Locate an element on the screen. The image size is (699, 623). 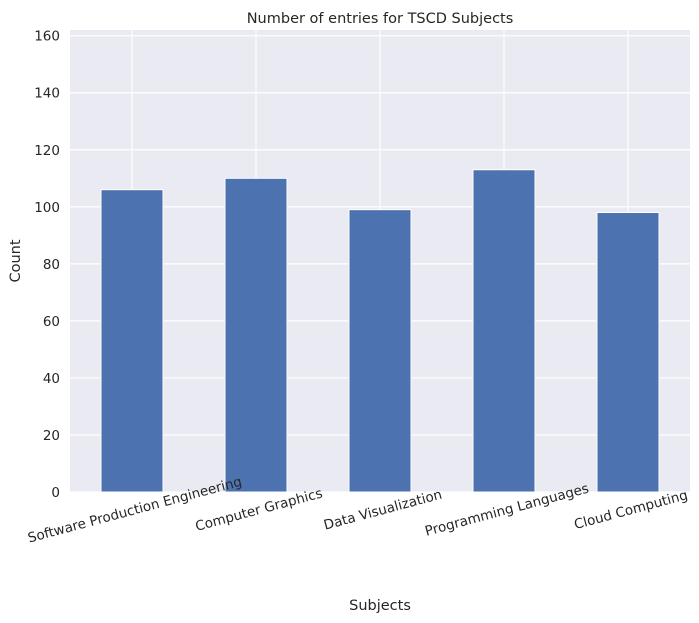
chart-title: Number of entries for TSCD Subjects is located at coordinates (380, 19).